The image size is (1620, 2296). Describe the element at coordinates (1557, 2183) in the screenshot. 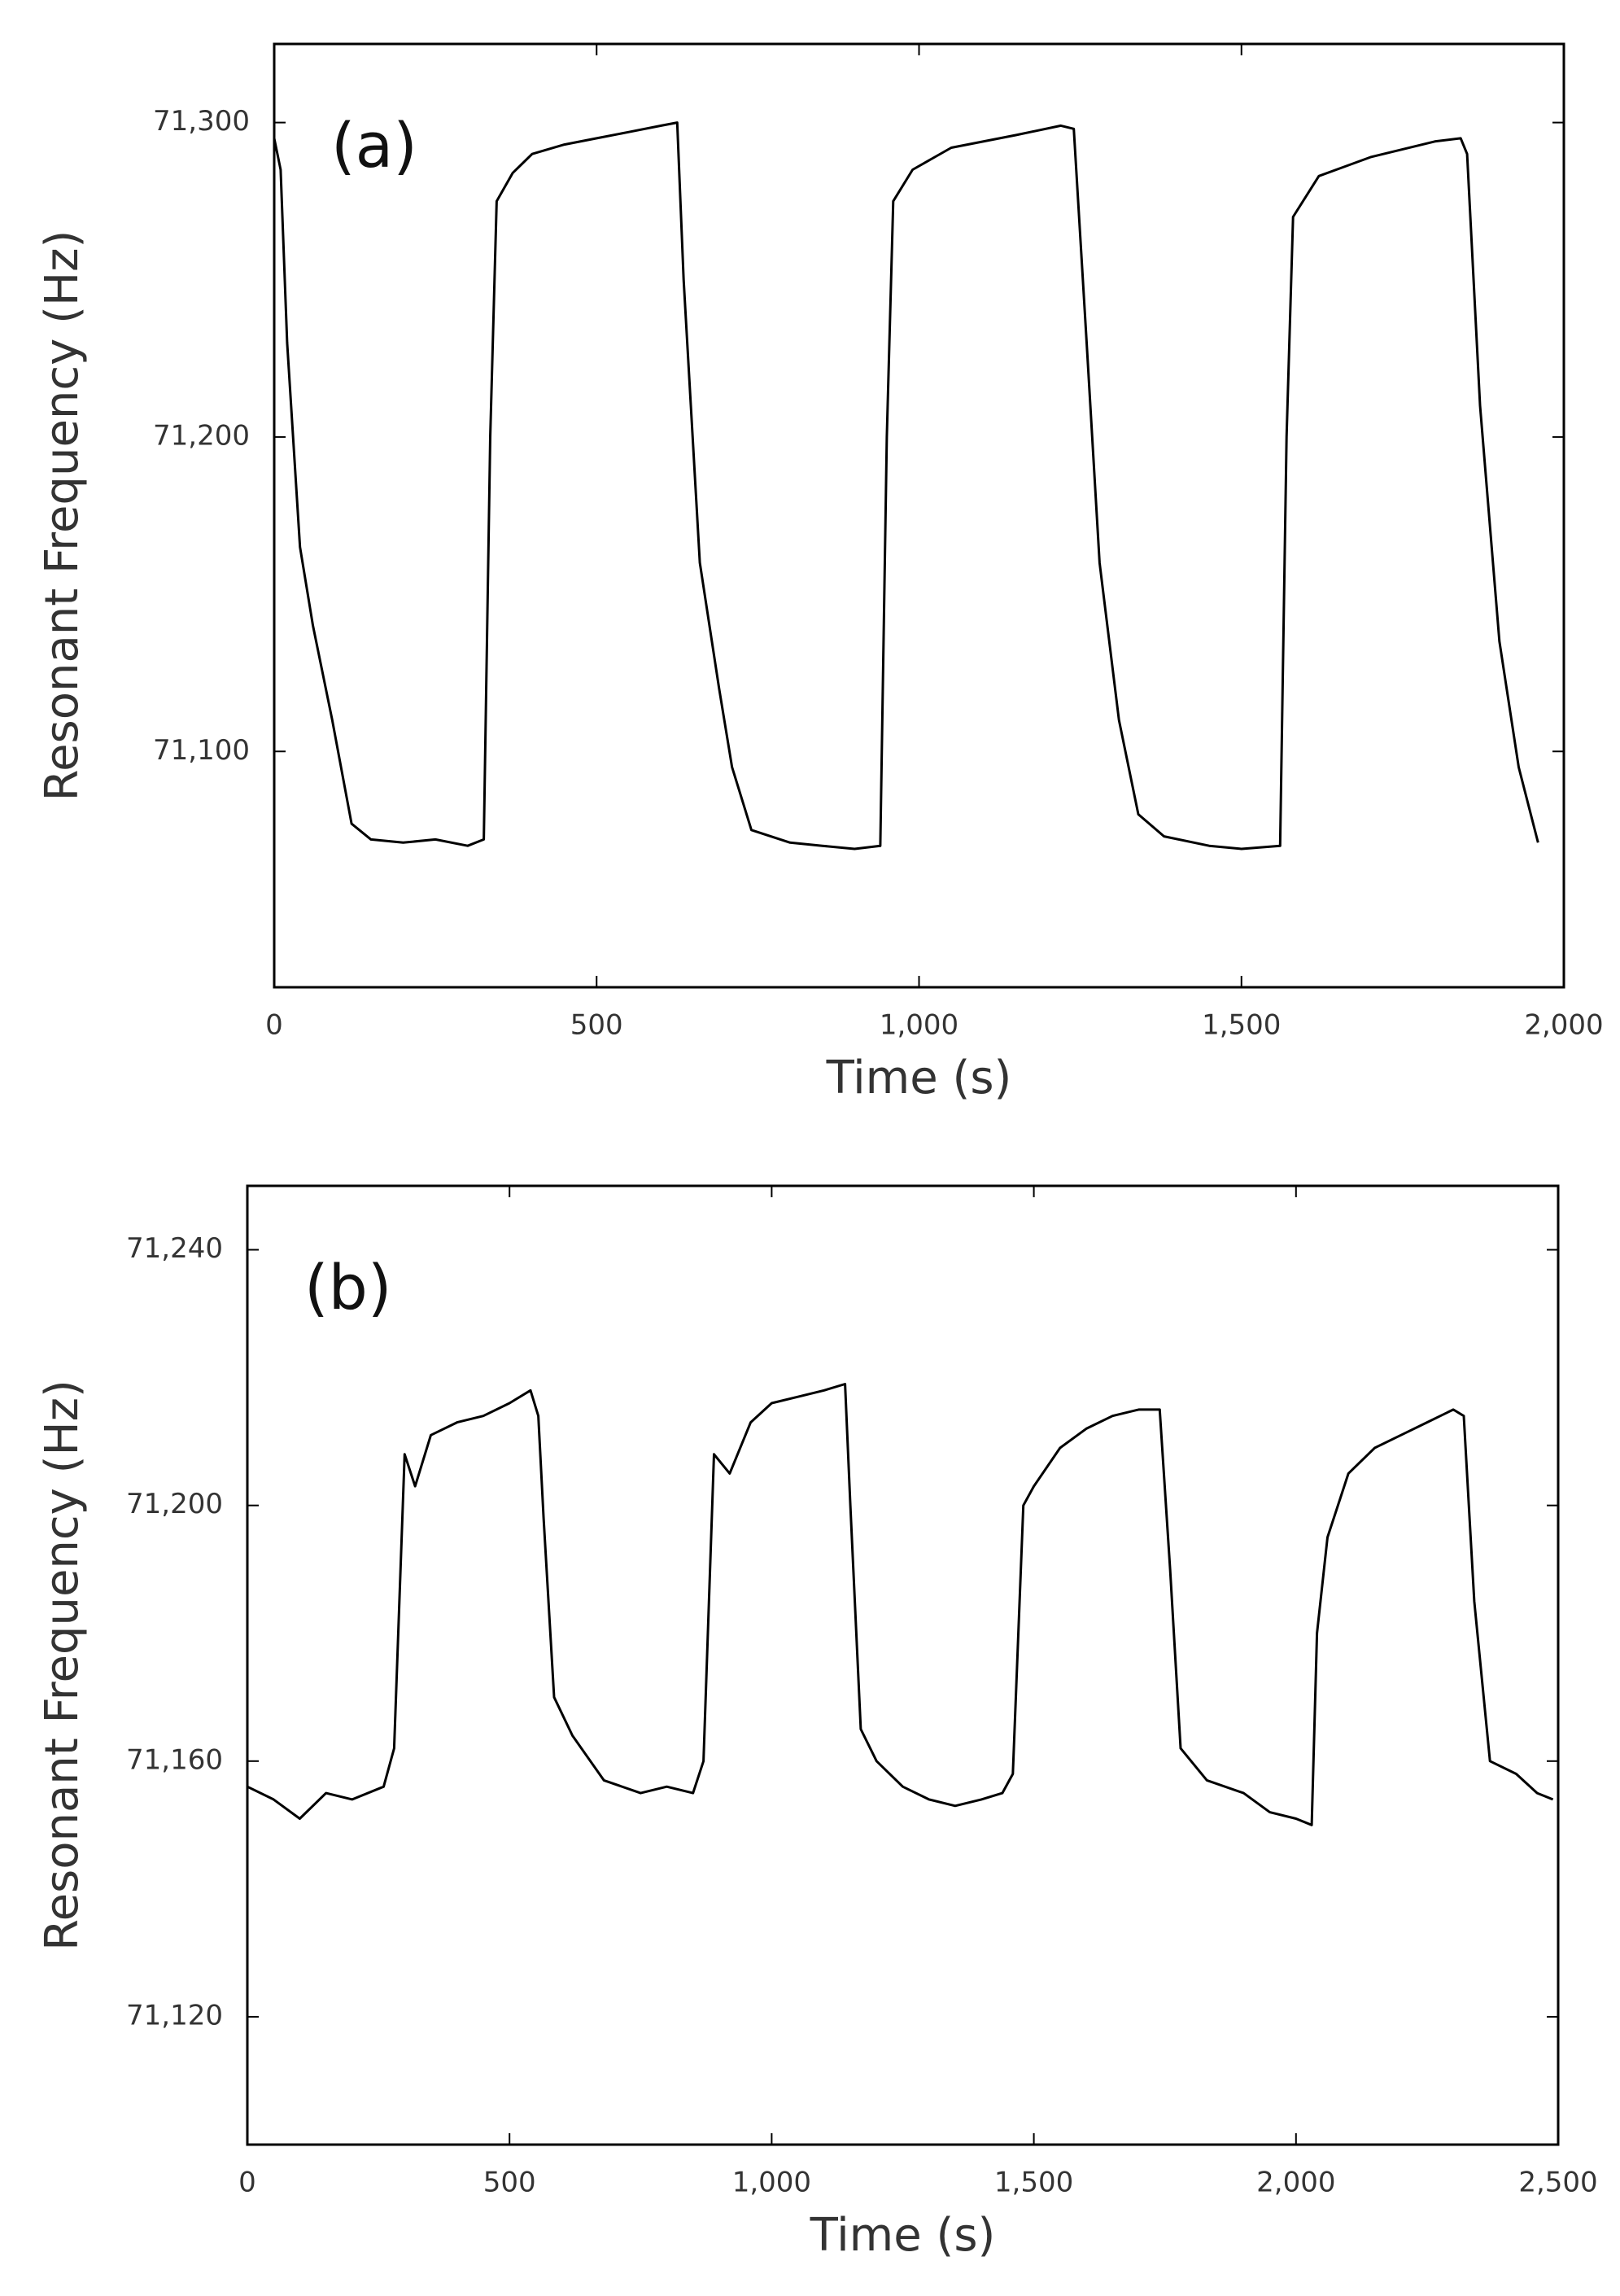

I see `x-tick-label: 2,500` at that location.